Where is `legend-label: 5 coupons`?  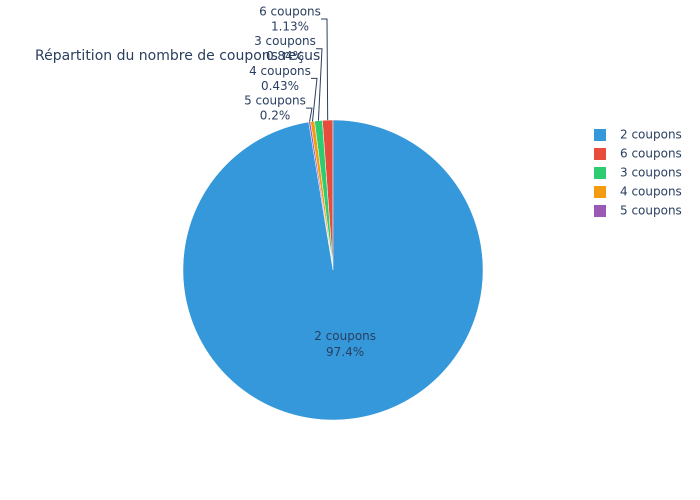 legend-label: 5 coupons is located at coordinates (651, 211).